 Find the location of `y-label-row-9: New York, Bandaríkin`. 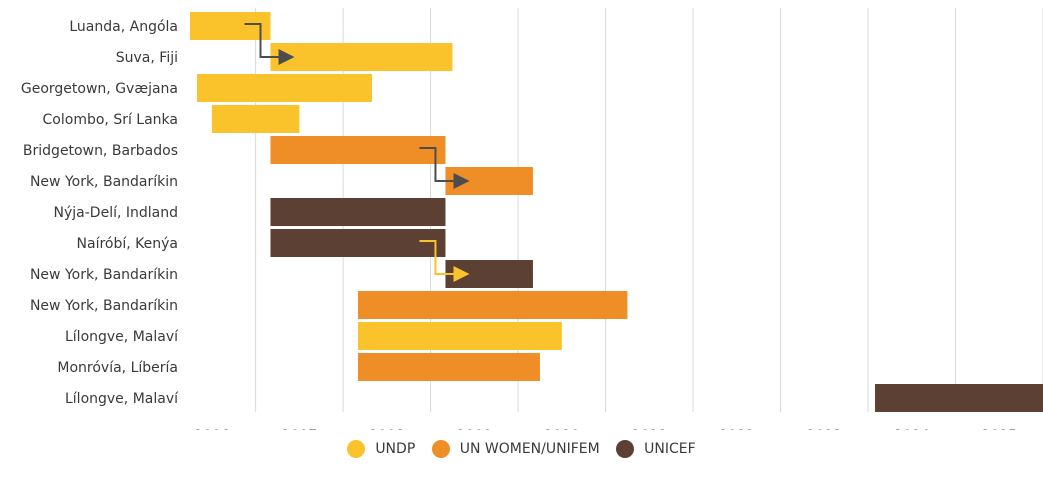

y-label-row-9: New York, Bandaríkin is located at coordinates (104, 306).